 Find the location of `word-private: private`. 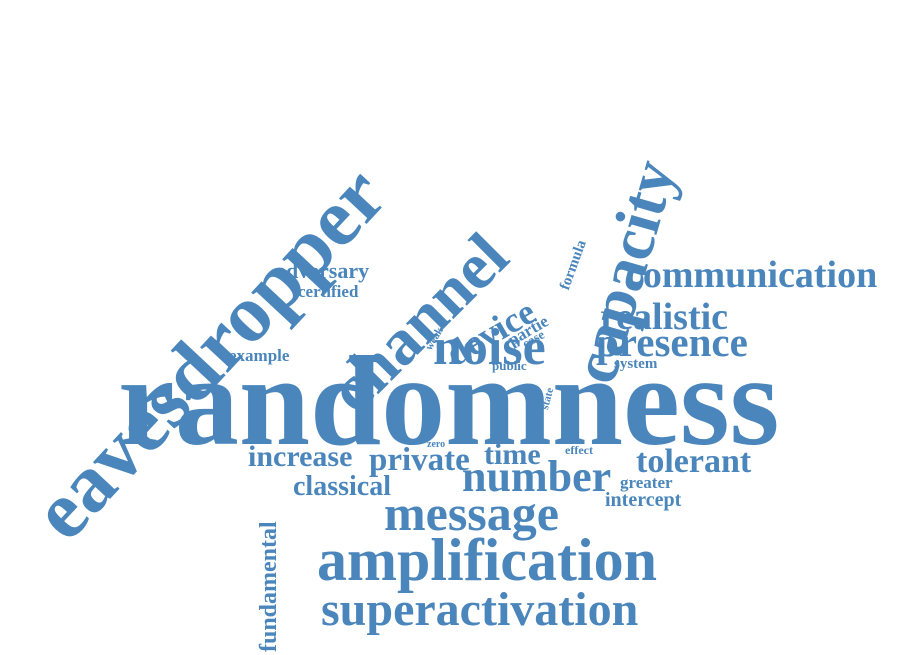

word-private: private is located at coordinates (419, 460).